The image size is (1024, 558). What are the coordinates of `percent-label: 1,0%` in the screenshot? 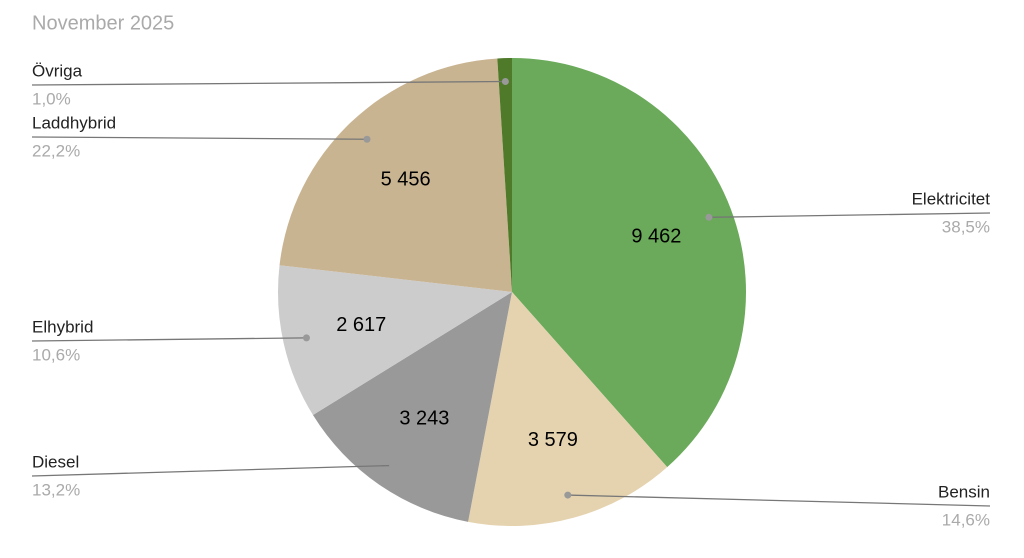 It's located at (51, 98).